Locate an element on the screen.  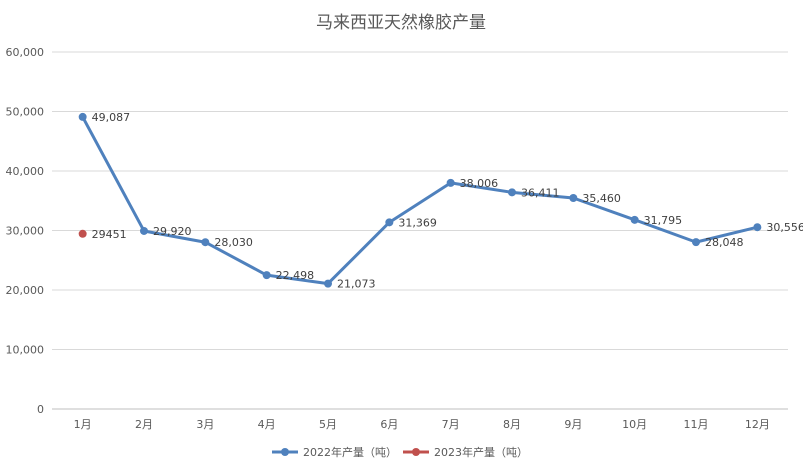
data-label: 31,795 is located at coordinates (663, 220).